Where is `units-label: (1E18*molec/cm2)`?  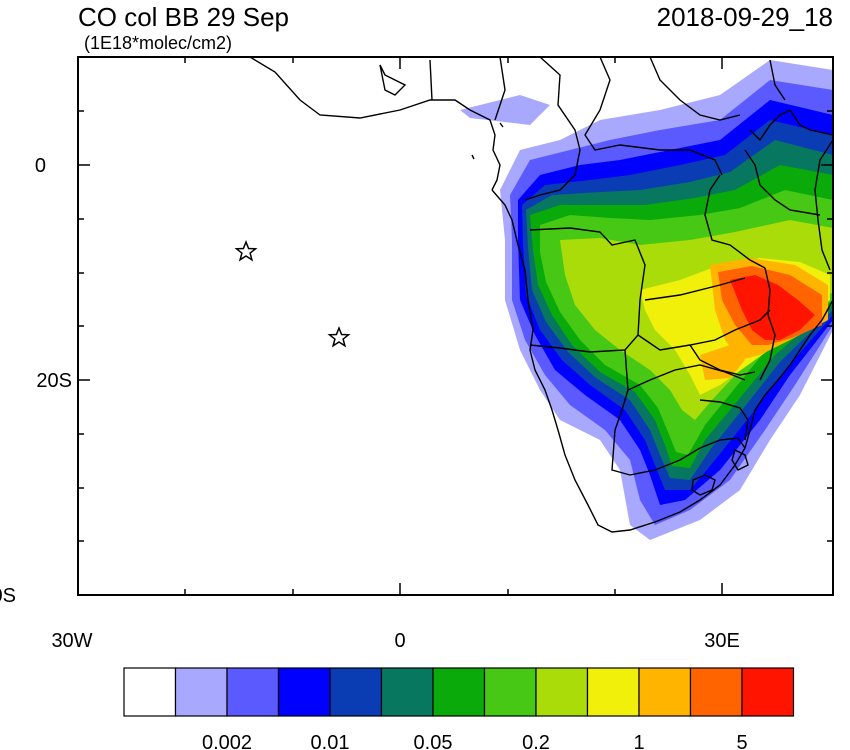
units-label: (1E18*molec/cm2) is located at coordinates (158, 43).